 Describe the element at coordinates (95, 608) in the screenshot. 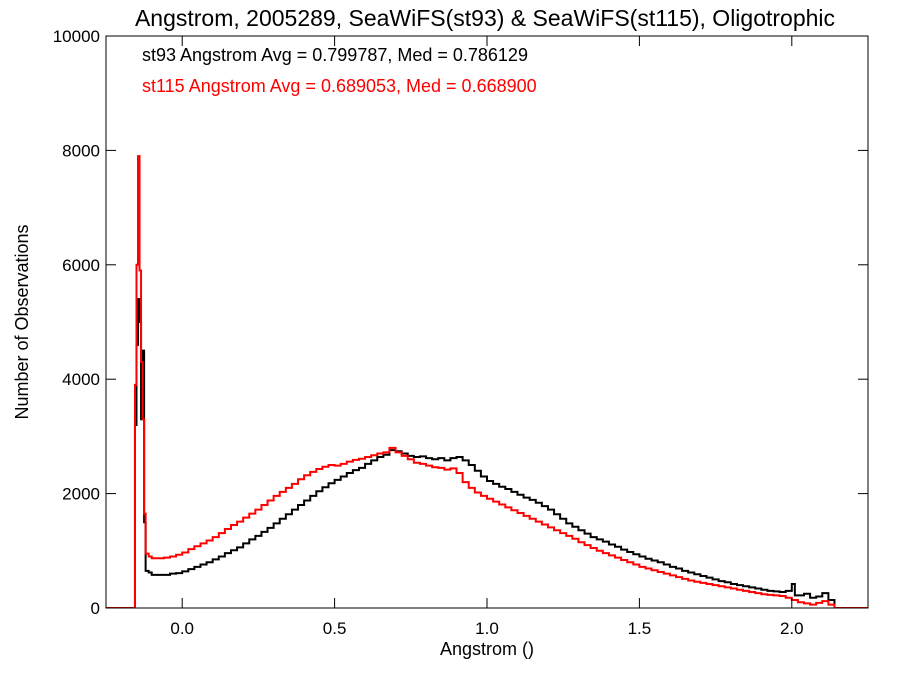

I see `y-tick-label: 0` at that location.